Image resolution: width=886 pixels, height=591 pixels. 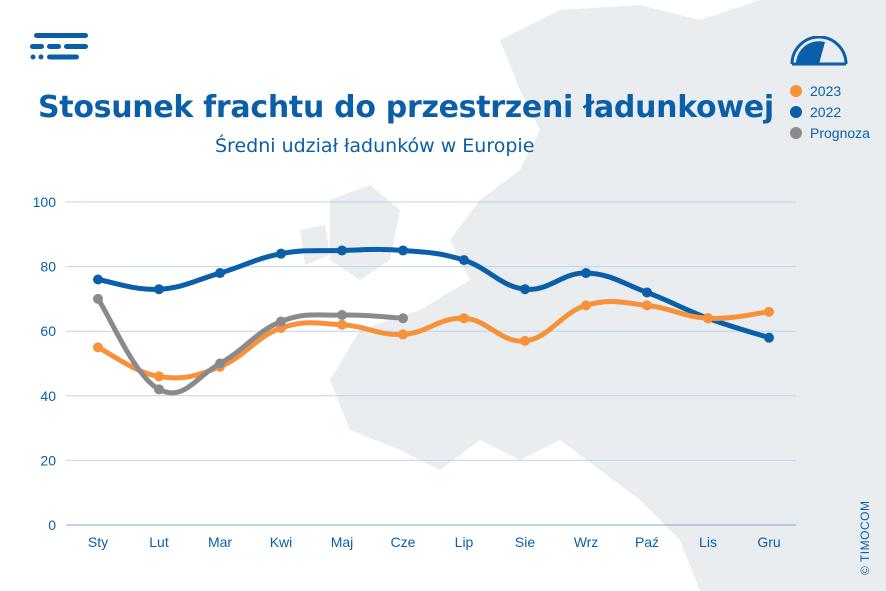 I want to click on x-tick-label: Sie, so click(x=525, y=542).